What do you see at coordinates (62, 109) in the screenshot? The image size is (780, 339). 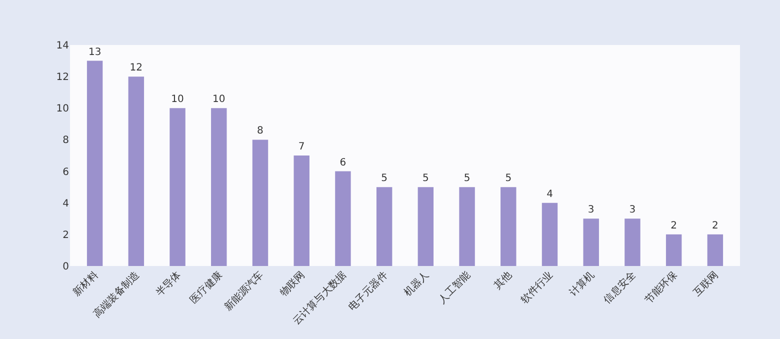 I see `y-tick-label: 10` at bounding box center [62, 109].